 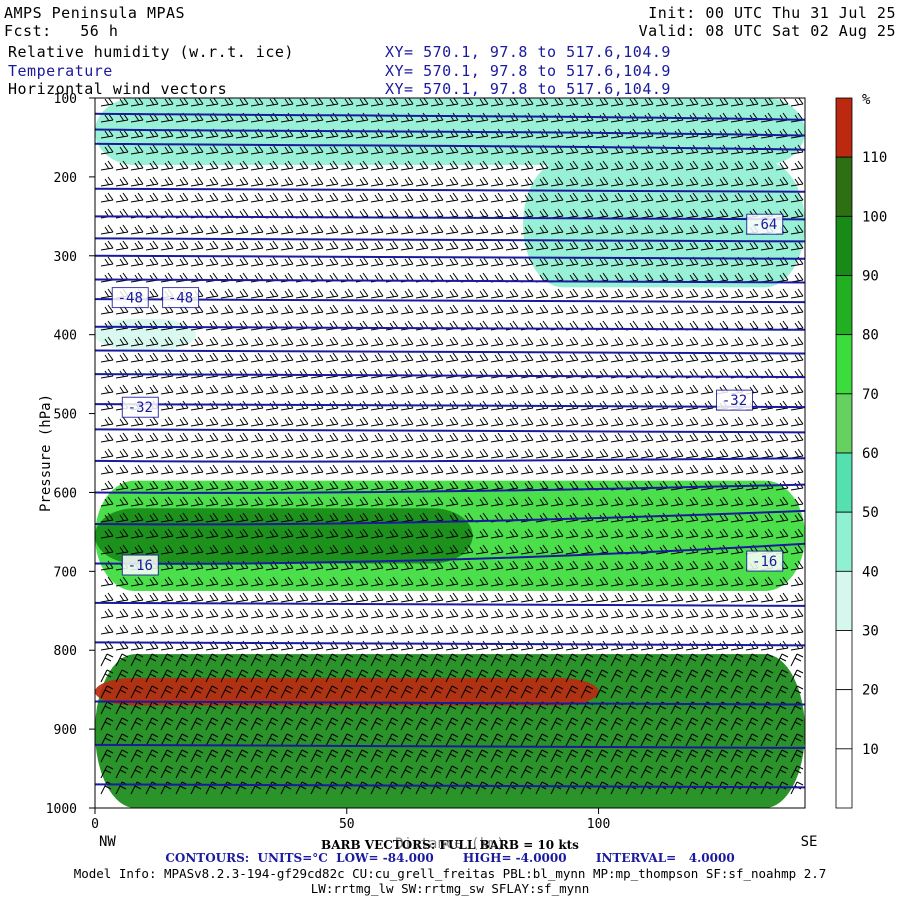 I want to click on y-tick-label: 700, so click(x=65, y=572).